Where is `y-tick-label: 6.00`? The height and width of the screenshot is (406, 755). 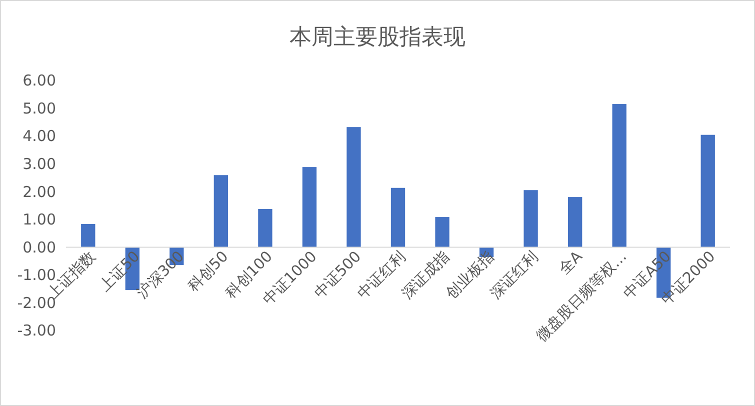
y-tick-label: 6.00 is located at coordinates (39, 81).